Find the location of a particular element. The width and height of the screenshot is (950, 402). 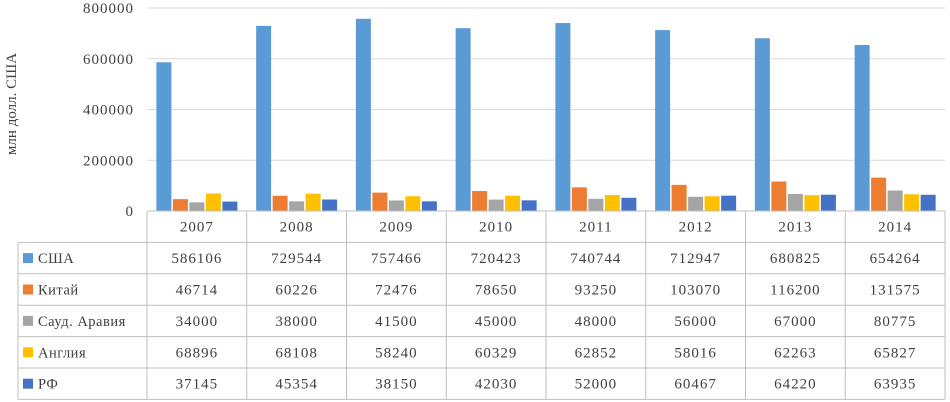

data-label: 41500 is located at coordinates (396, 322).